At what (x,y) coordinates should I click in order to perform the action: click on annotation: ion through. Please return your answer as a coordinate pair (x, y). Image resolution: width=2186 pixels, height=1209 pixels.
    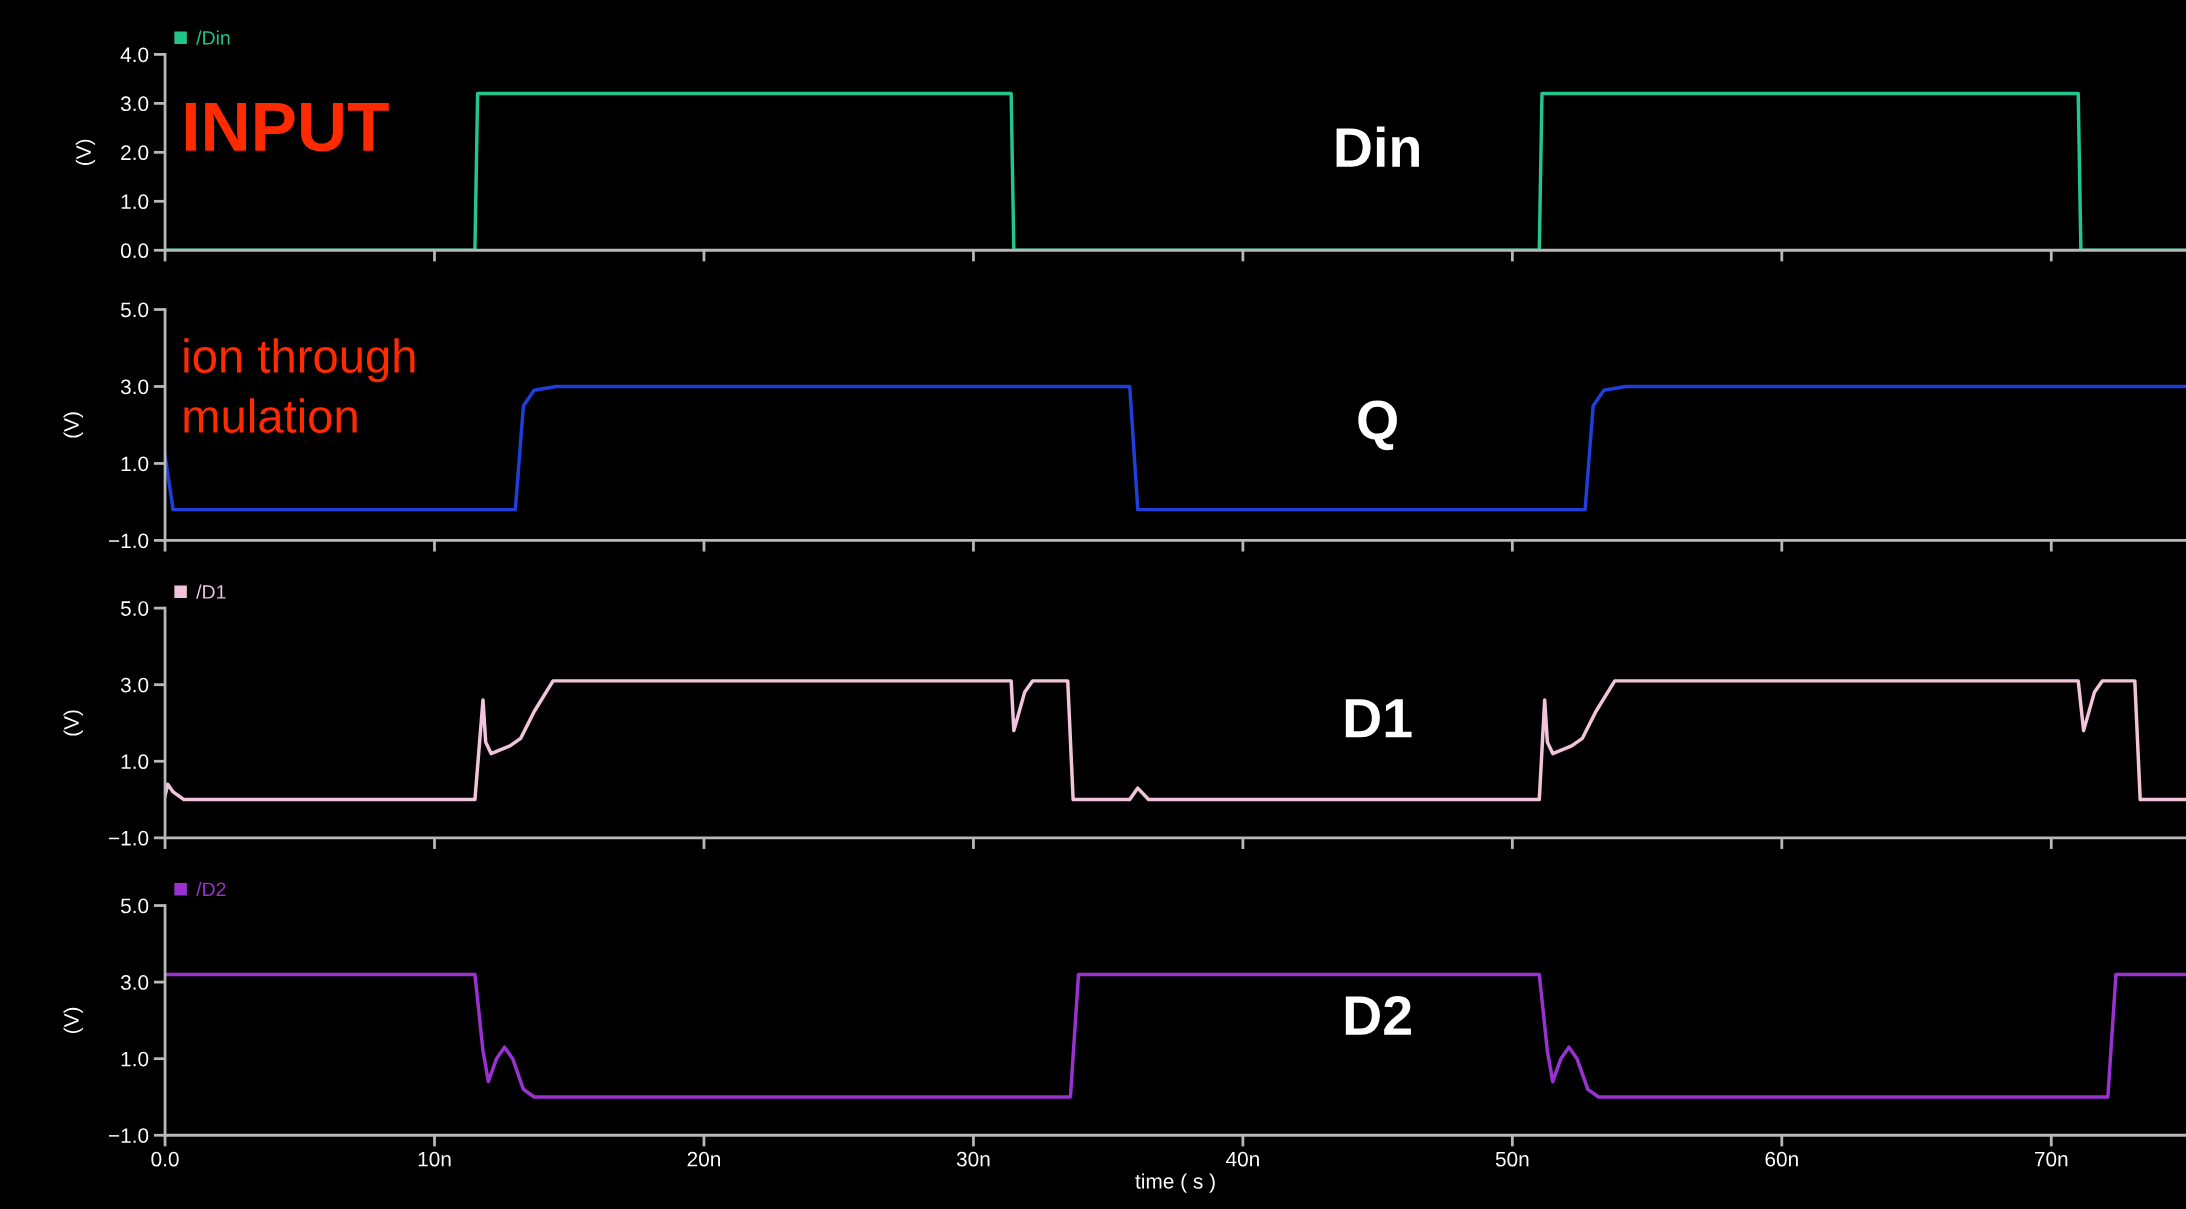
    Looking at the image, I should click on (299, 360).